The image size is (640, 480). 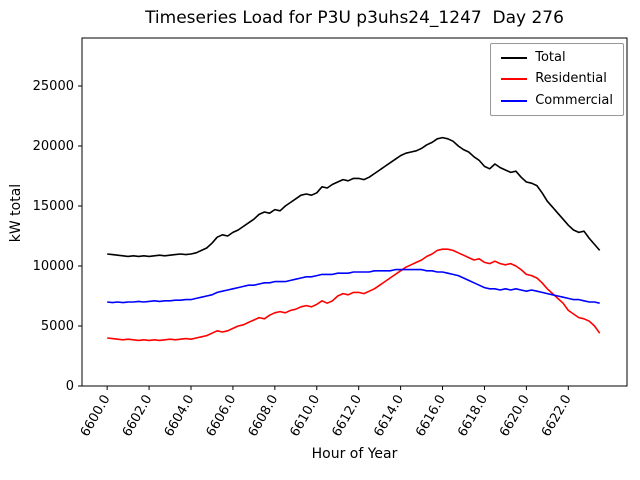 I want to click on x-tick-label: 6612.0, so click(x=347, y=416).